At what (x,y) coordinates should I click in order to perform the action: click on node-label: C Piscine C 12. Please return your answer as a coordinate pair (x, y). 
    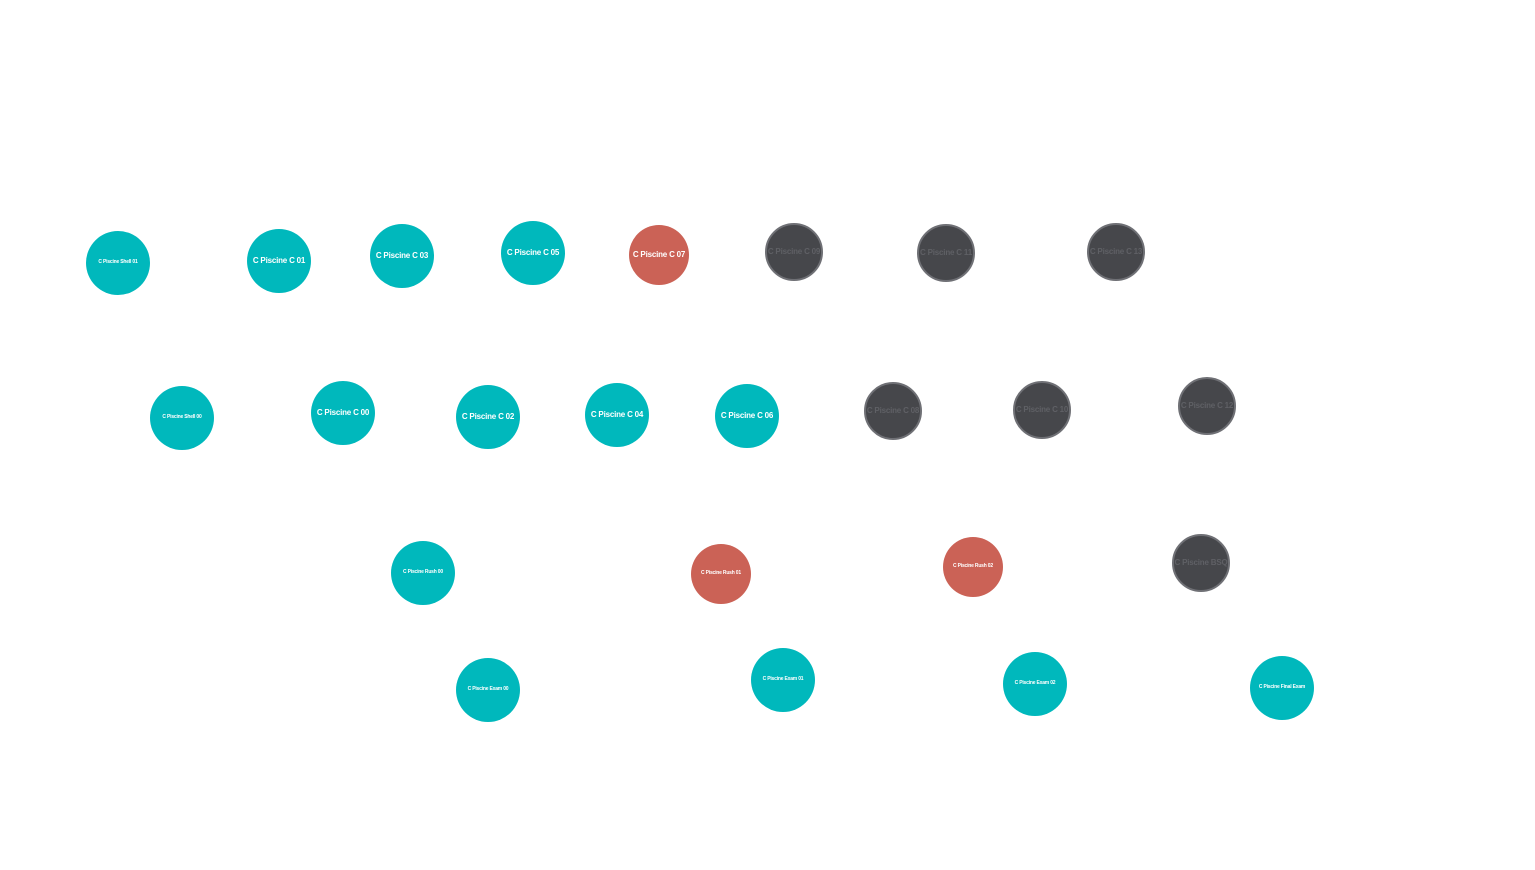
    Looking at the image, I should click on (1207, 405).